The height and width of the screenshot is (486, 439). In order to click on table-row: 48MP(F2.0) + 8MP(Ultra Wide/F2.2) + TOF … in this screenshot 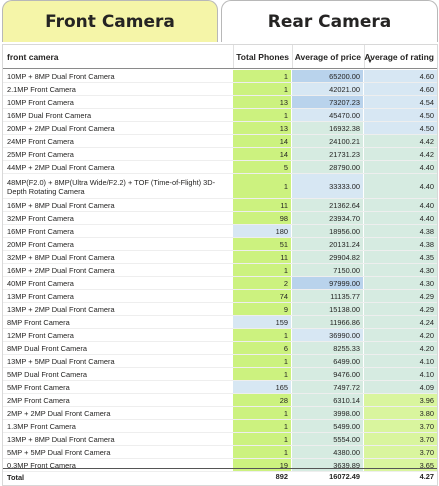, I will do `click(220, 186)`.